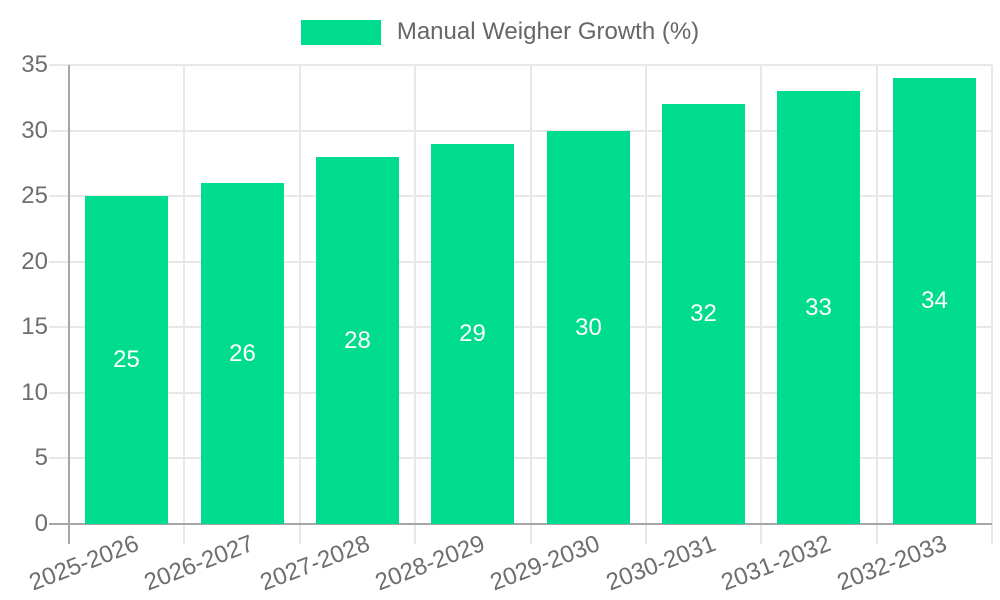  Describe the element at coordinates (661, 563) in the screenshot. I see `x-tick-label: 2030-2031` at that location.